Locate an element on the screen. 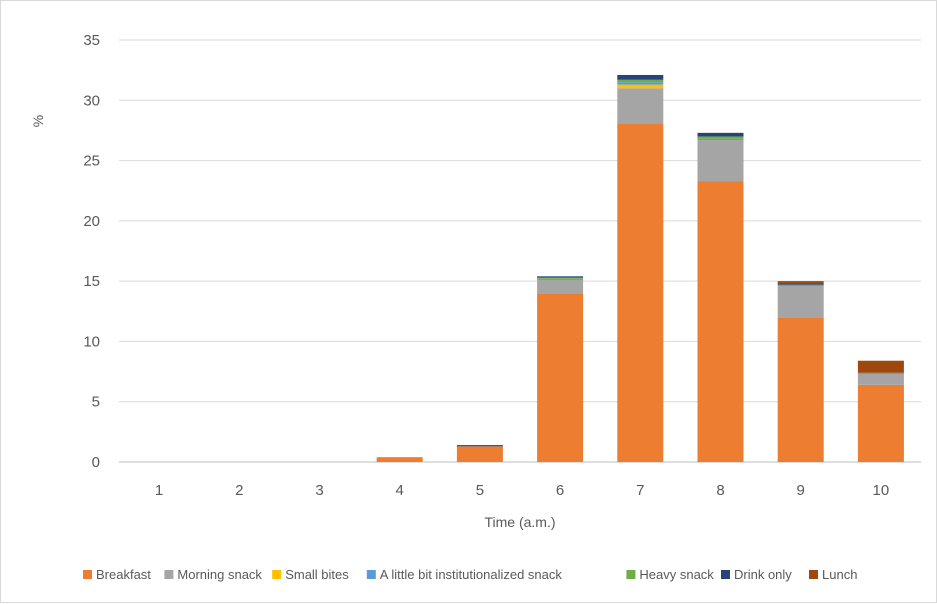 The width and height of the screenshot is (937, 604). x-tick-label: 9 is located at coordinates (801, 490).